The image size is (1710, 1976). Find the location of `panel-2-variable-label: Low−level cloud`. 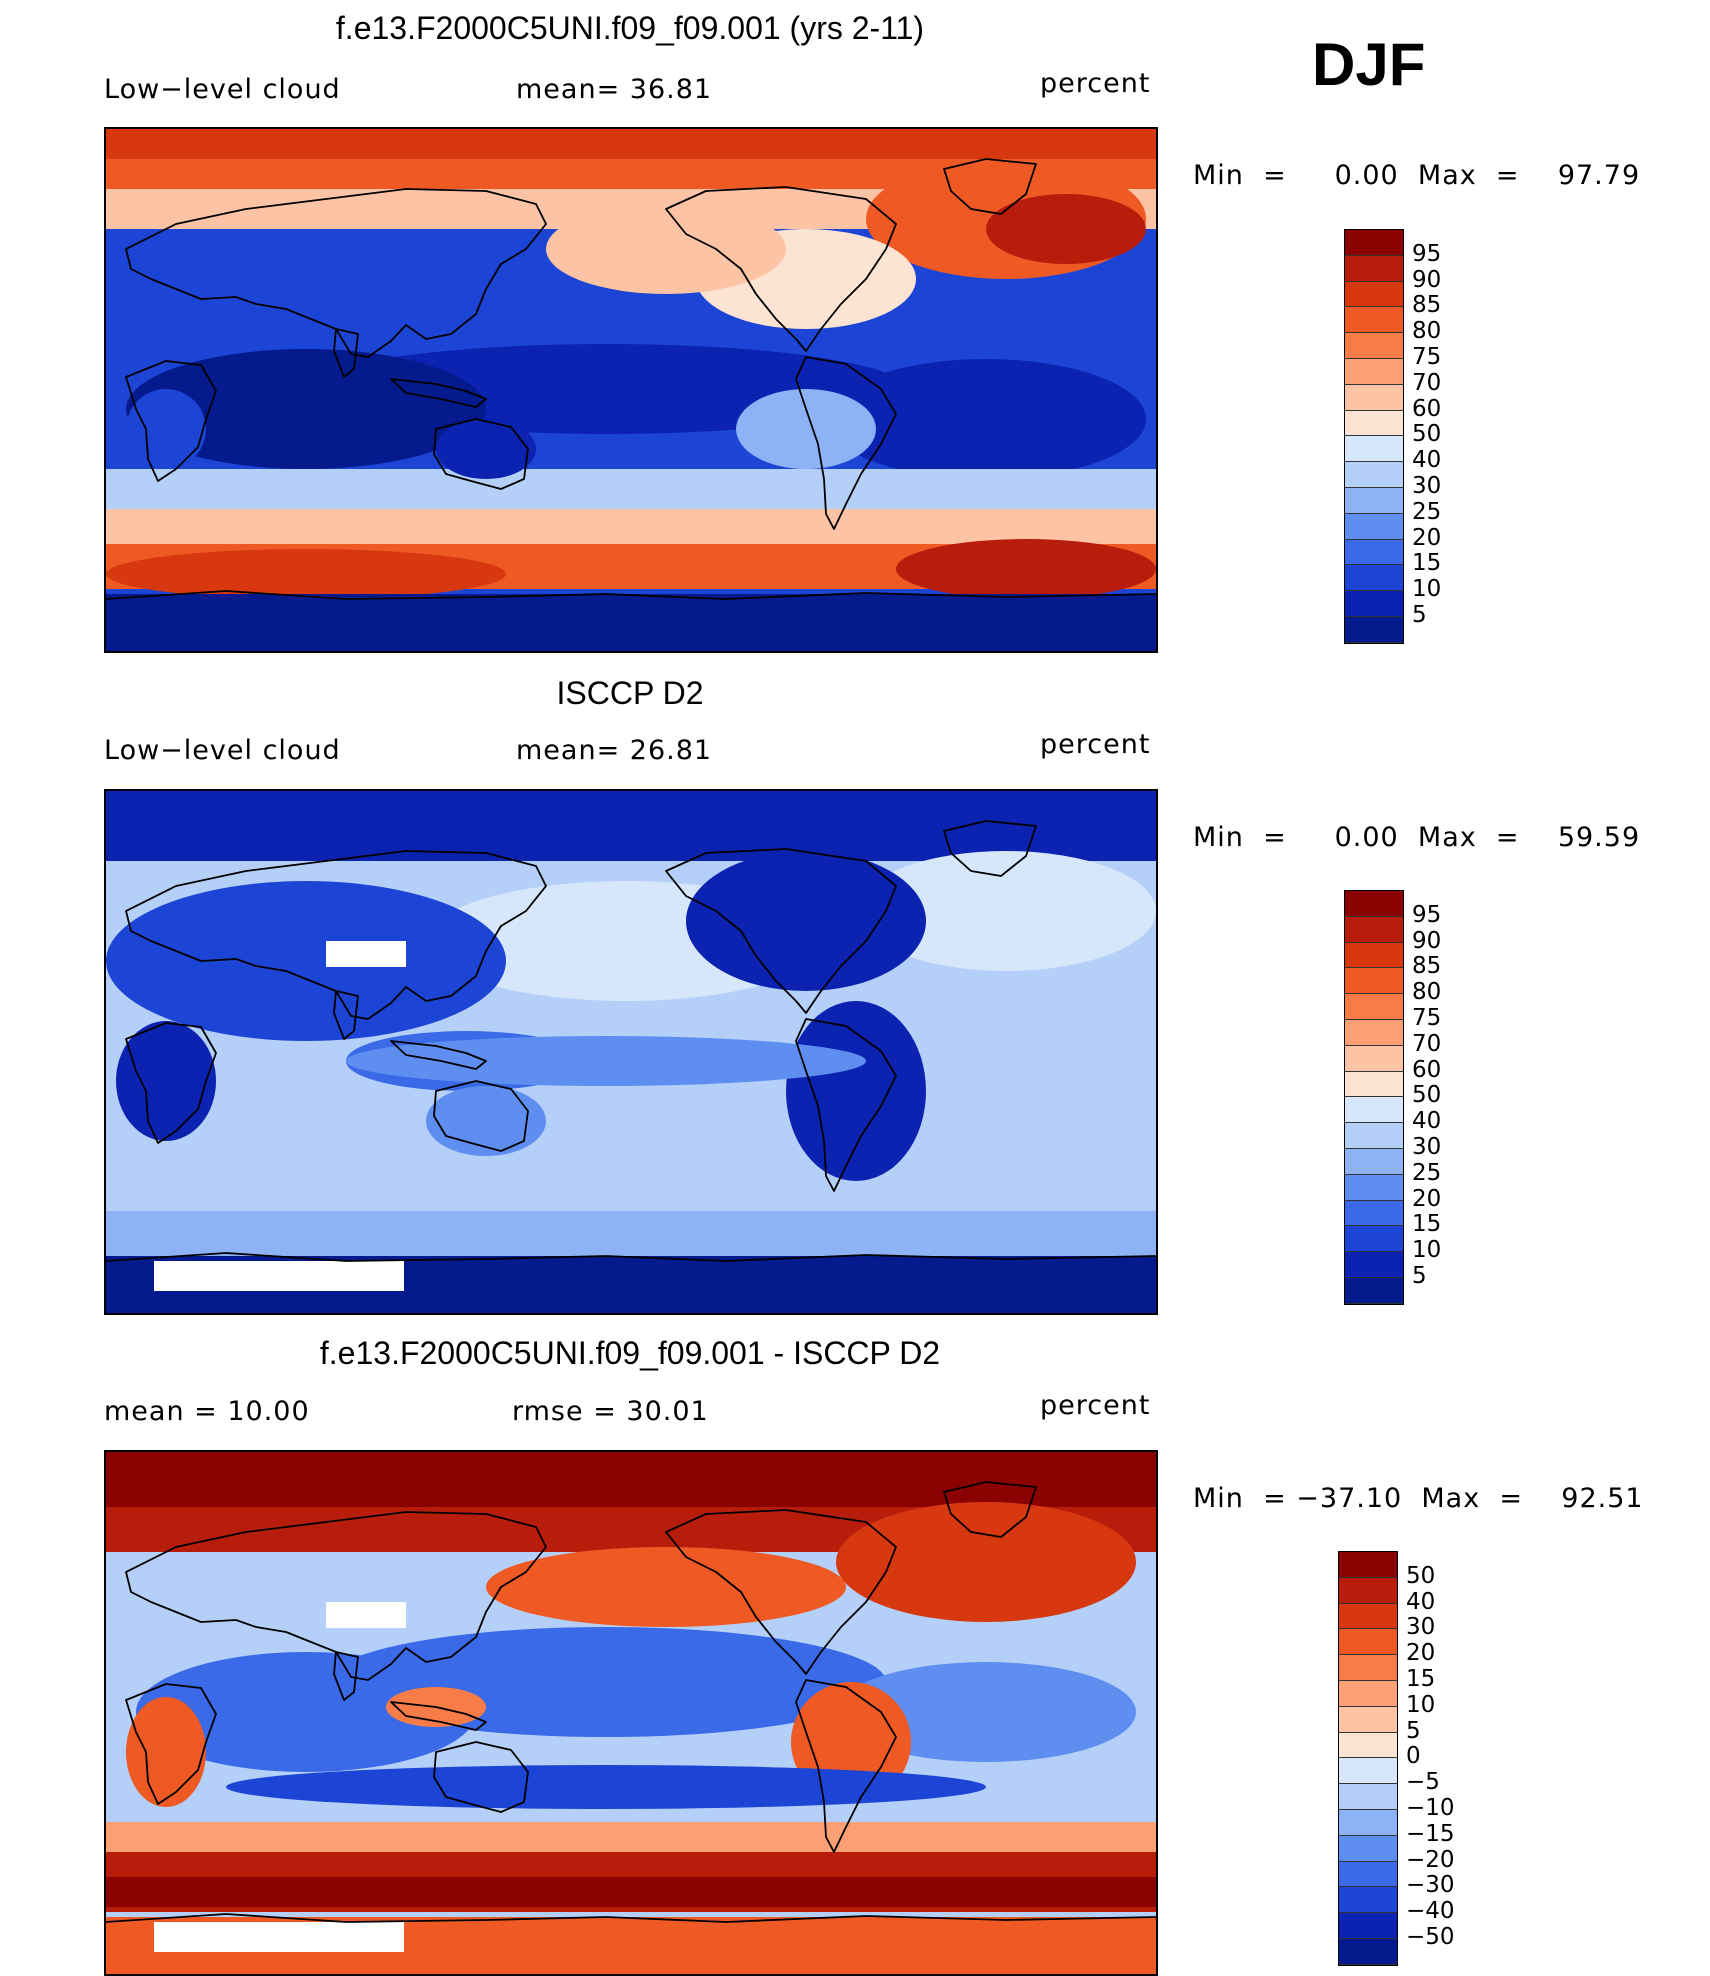

panel-2-variable-label: Low−level cloud is located at coordinates (222, 750).